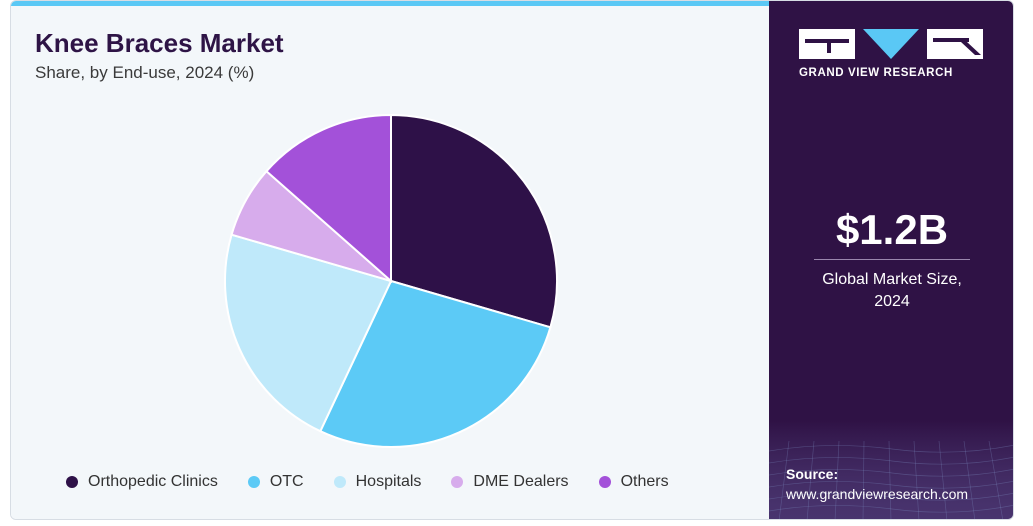 This screenshot has width=1033, height=526. I want to click on decorative-mesh, so click(891, 470).